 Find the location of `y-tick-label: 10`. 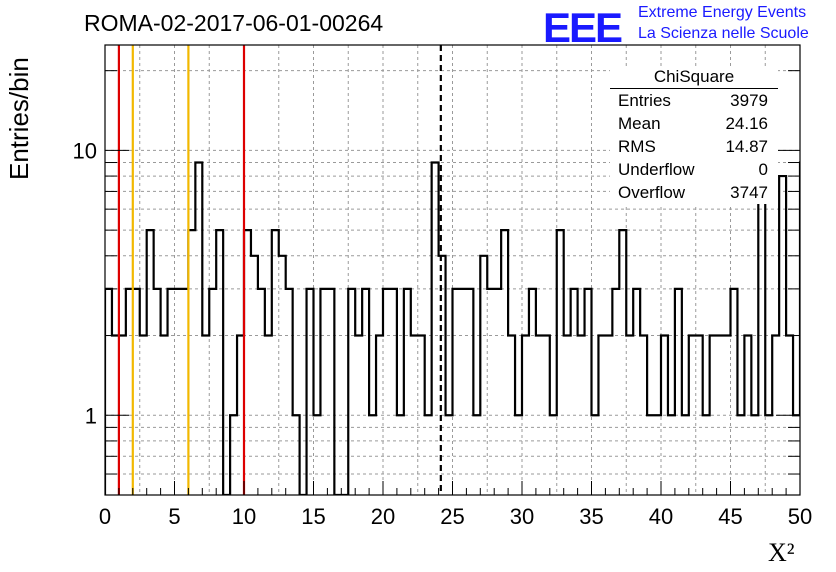

y-tick-label: 10 is located at coordinates (85, 150).